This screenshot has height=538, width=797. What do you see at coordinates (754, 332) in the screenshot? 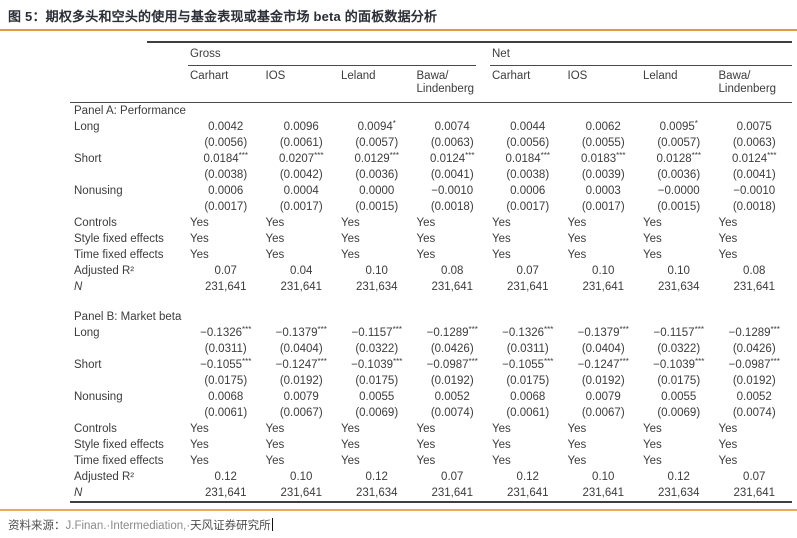
I see `data-cell: −0.1289***` at bounding box center [754, 332].